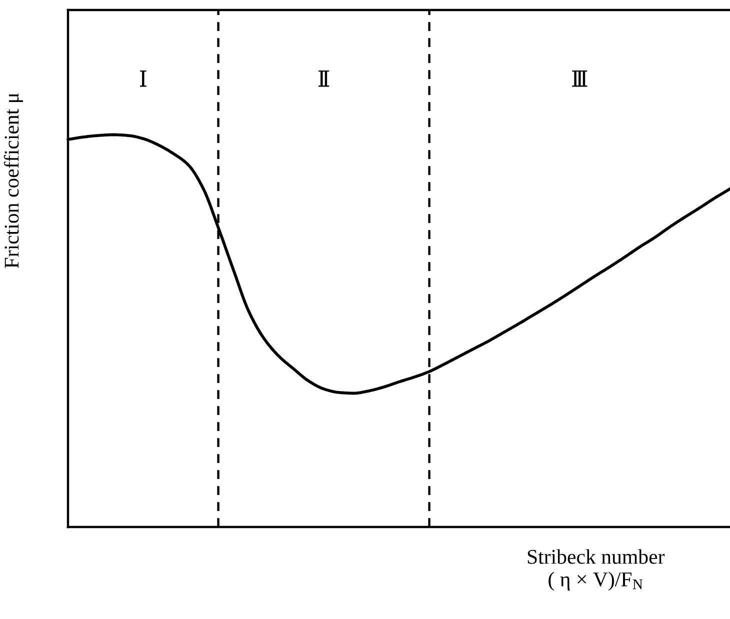 The width and height of the screenshot is (730, 619). What do you see at coordinates (13, 180) in the screenshot?
I see `y-axis-title: Friction coefficient μ` at bounding box center [13, 180].